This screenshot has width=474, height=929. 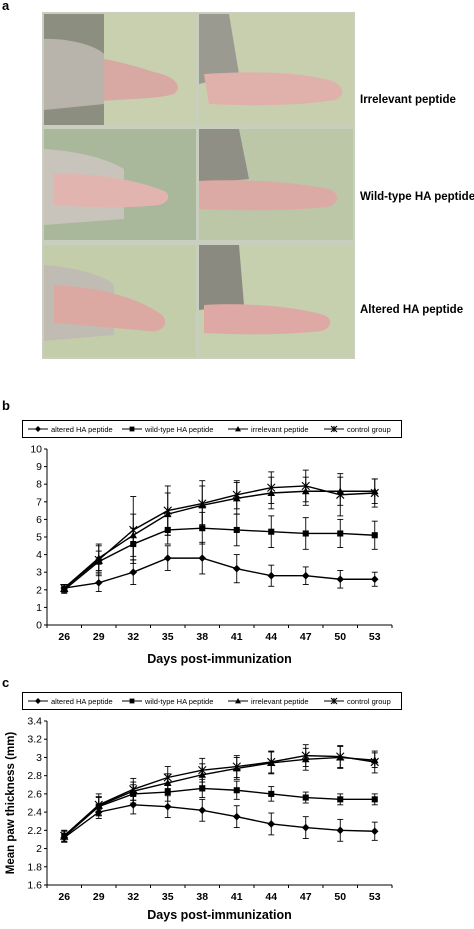 What do you see at coordinates (39, 626) in the screenshot?
I see `y-tick-label: 0` at bounding box center [39, 626].